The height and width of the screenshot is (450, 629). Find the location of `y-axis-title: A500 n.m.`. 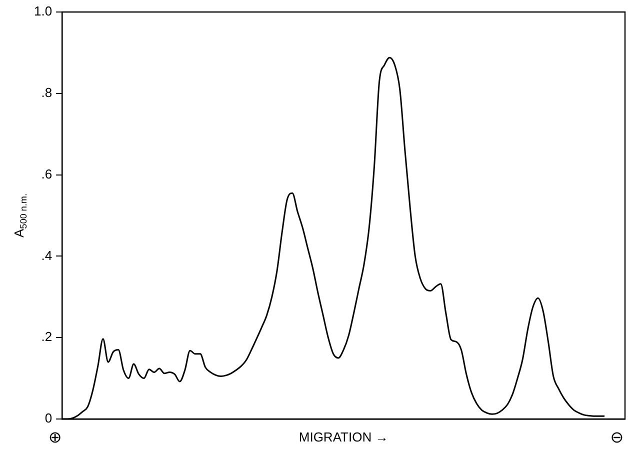

y-axis-title: A500 n.m. is located at coordinates (20, 215).